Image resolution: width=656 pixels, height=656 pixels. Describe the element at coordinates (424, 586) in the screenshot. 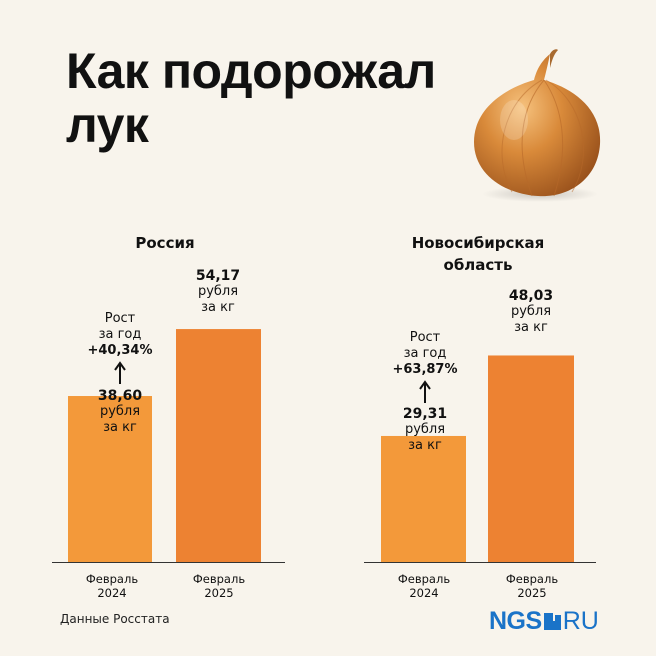

I see `tick-label-novosibirsk-2024: Февраль 2024` at that location.